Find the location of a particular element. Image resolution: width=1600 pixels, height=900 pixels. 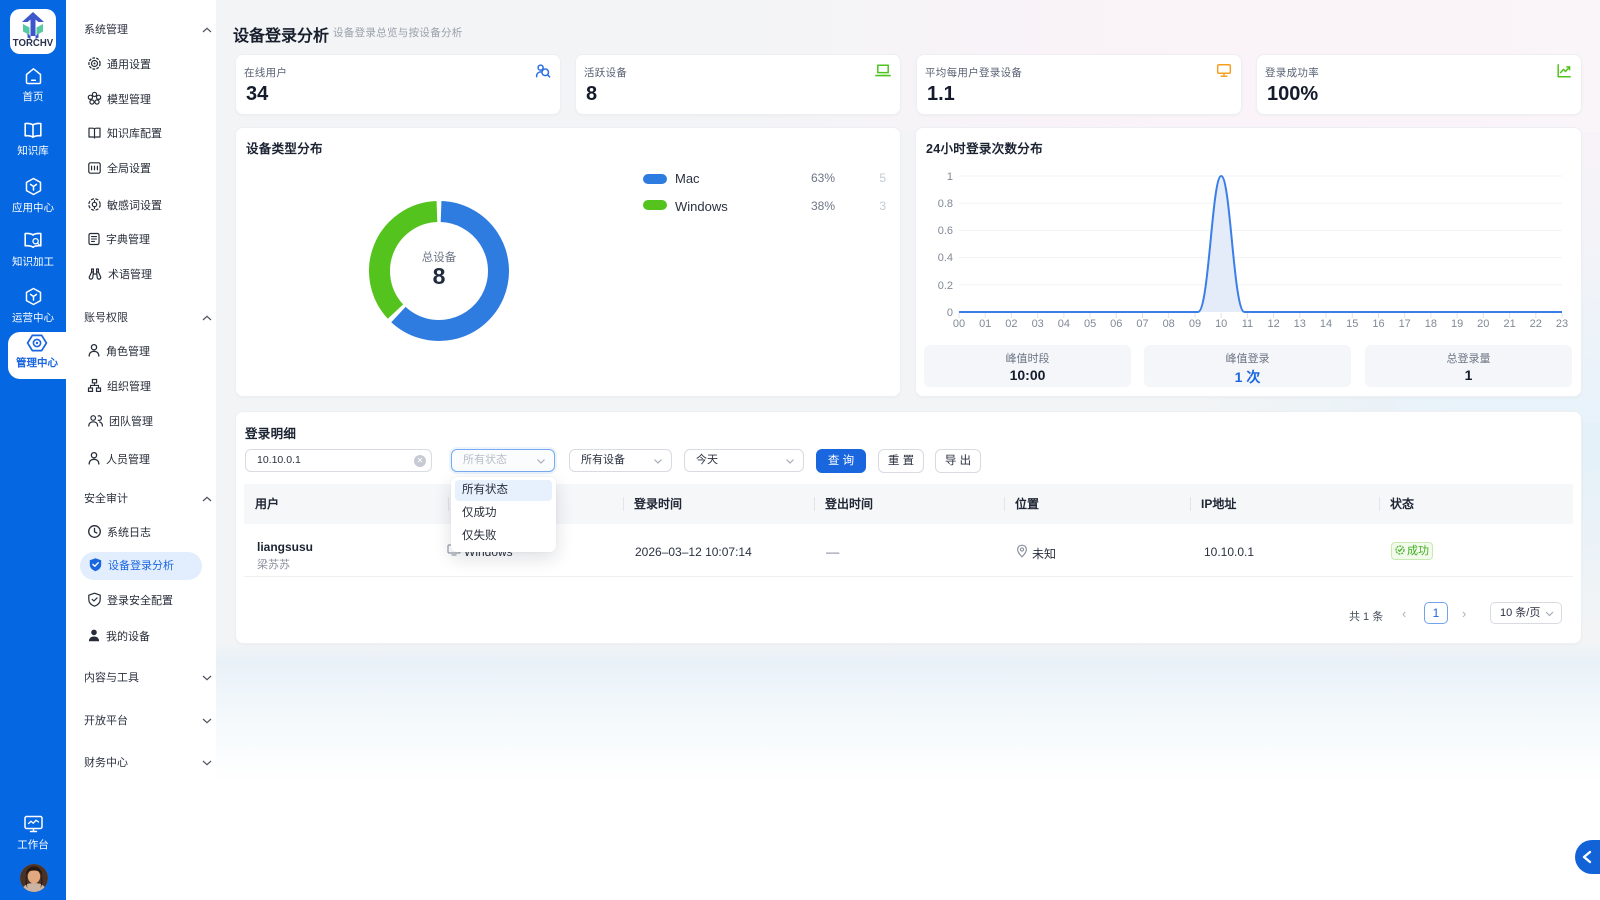

svg-text: 07 is located at coordinates (1142, 324).